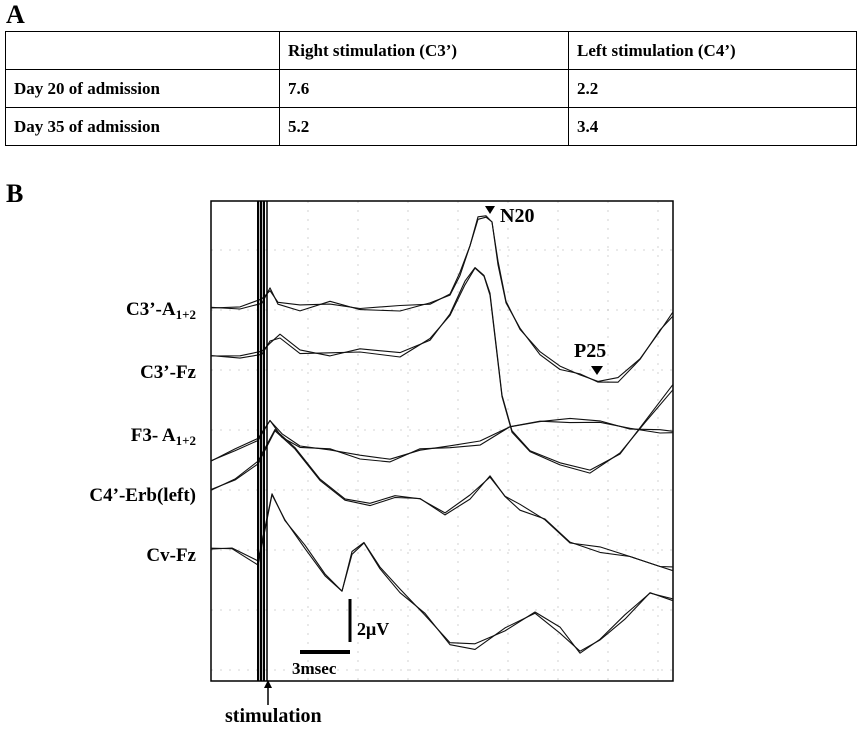 The image size is (866, 734). What do you see at coordinates (15, 193) in the screenshot?
I see `panel-b-label: B` at bounding box center [15, 193].